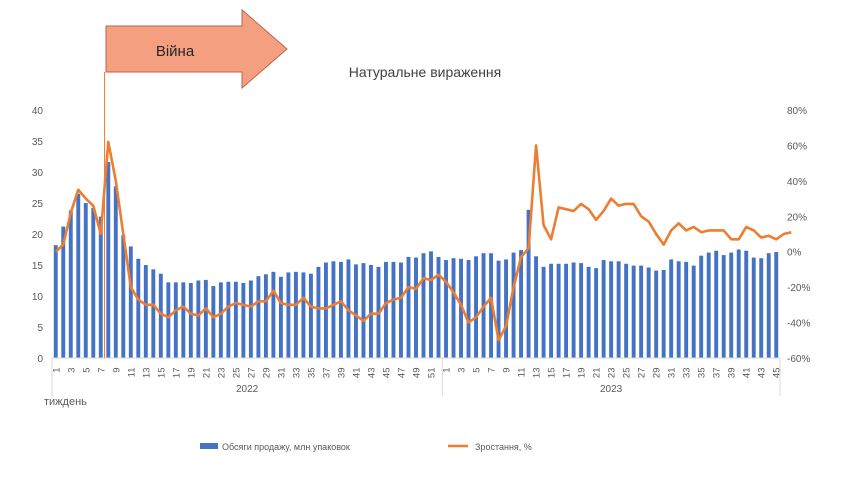 This screenshot has height=489, width=850. What do you see at coordinates (777, 373) in the screenshot?
I see `x-tick-label: 45` at bounding box center [777, 373].